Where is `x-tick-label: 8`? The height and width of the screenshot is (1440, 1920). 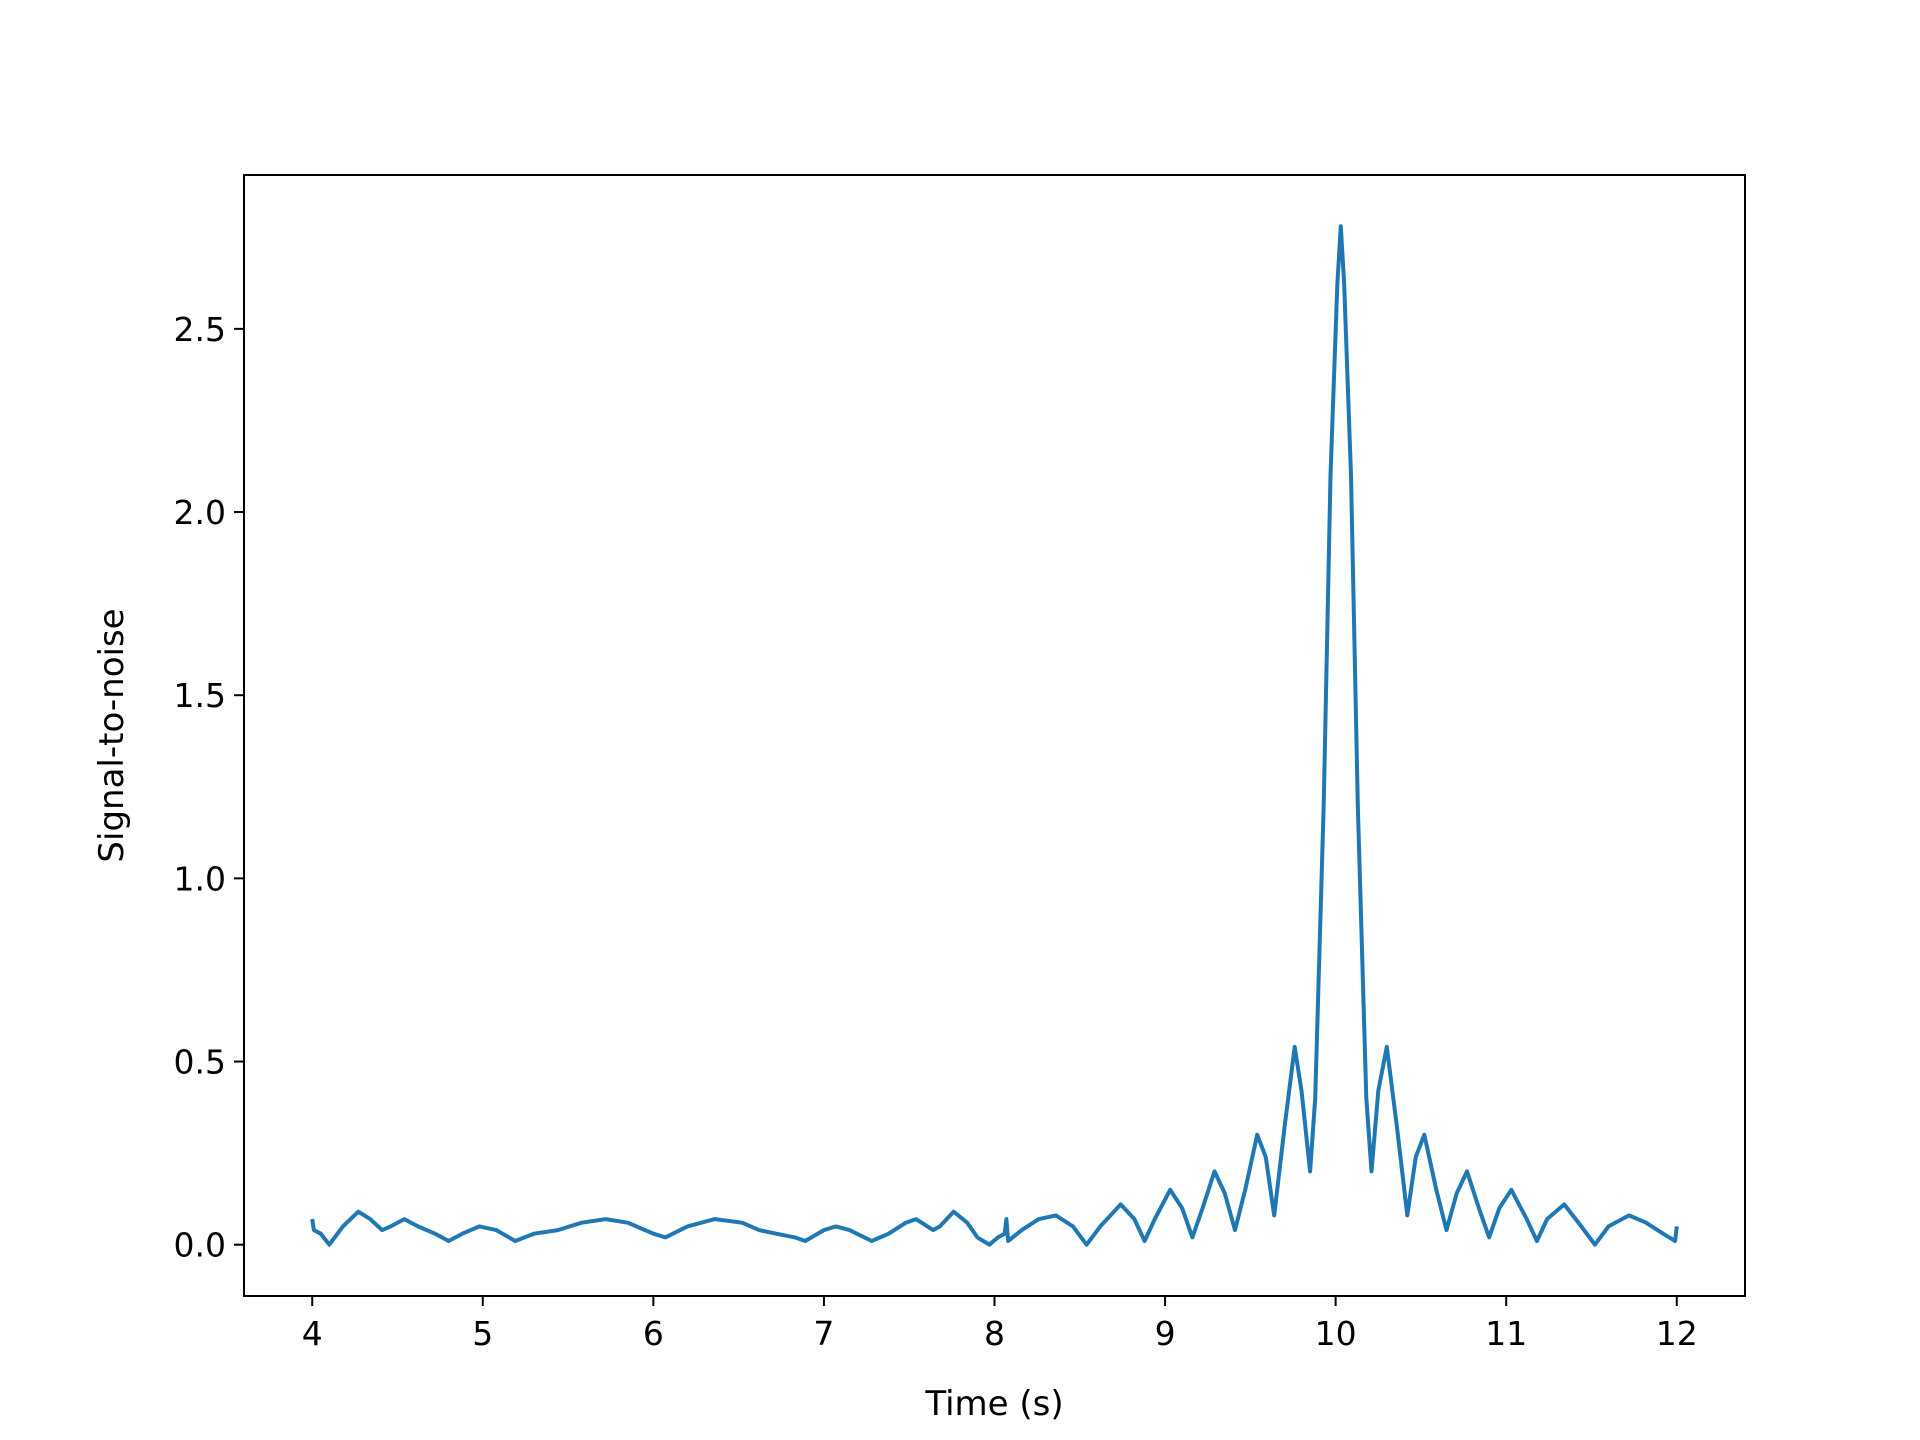 x-tick-label: 8 is located at coordinates (994, 1333).